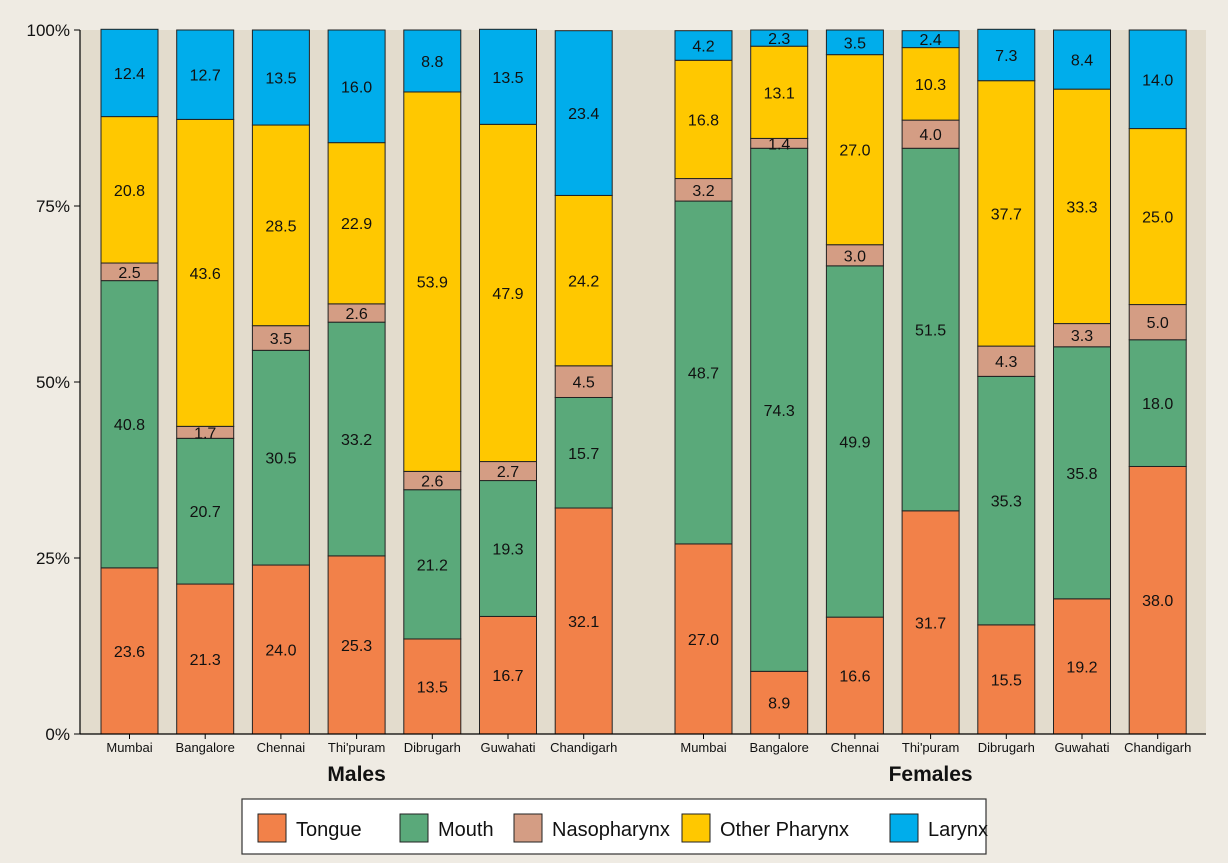 Image resolution: width=1228 pixels, height=863 pixels. Describe the element at coordinates (356, 314) in the screenshot. I see `data-label: 2.6` at that location.